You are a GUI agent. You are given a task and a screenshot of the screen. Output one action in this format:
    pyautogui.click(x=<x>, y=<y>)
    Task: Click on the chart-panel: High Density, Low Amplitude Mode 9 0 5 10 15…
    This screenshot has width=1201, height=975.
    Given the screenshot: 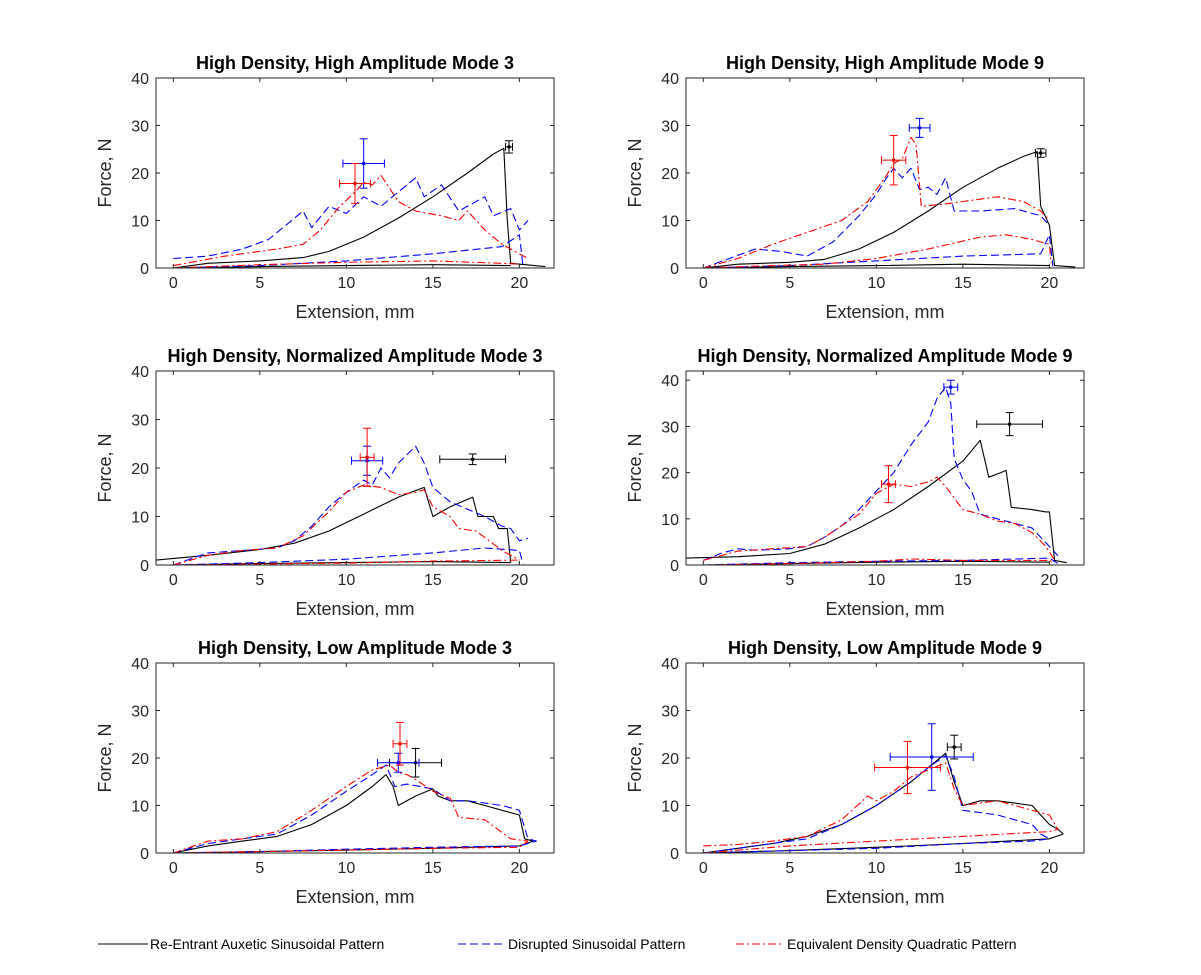 What is the action you would take?
    pyautogui.click(x=855, y=772)
    